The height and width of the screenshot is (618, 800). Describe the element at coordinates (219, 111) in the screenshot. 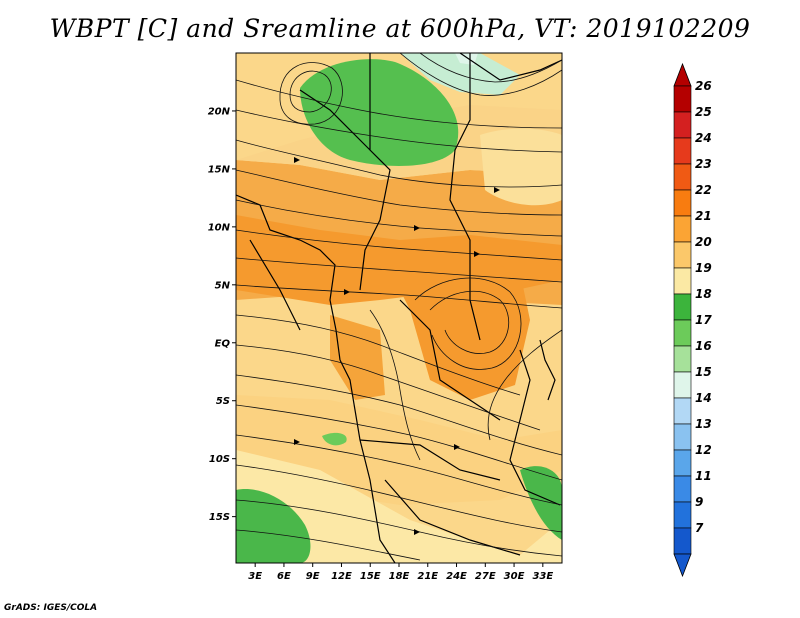

I see `lat-label: 20N` at that location.